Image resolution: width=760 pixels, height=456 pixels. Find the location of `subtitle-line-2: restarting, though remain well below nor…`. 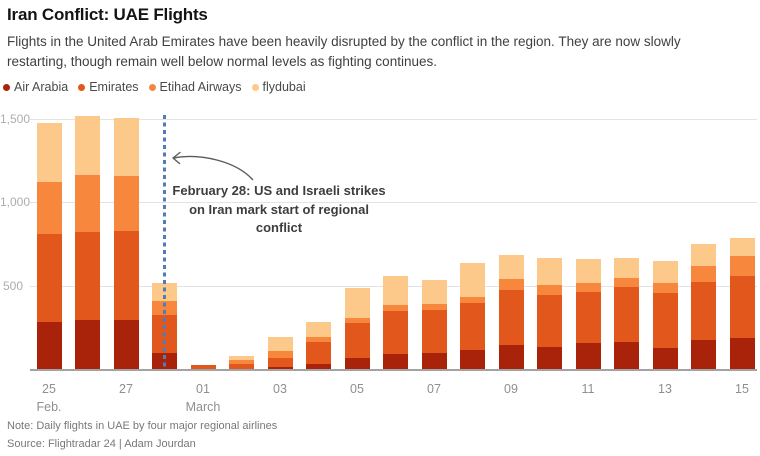

subtitle-line-2: restarting, though remain well below nor… is located at coordinates (222, 61).